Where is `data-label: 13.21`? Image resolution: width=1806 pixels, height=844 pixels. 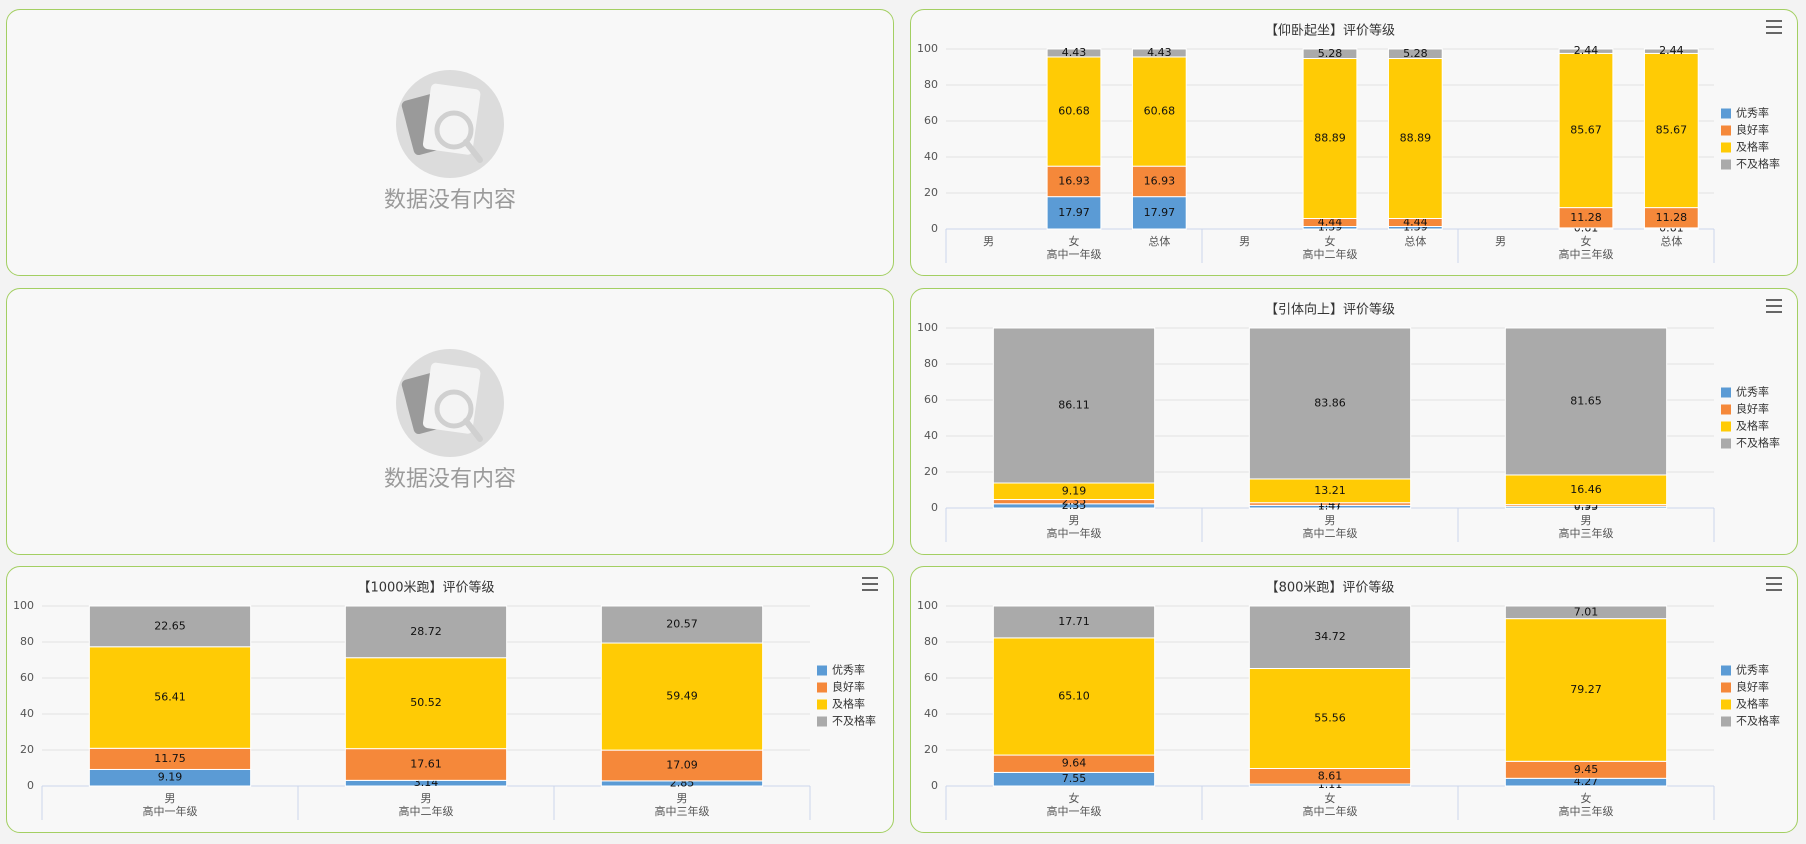
data-label: 13.21 is located at coordinates (1330, 490).